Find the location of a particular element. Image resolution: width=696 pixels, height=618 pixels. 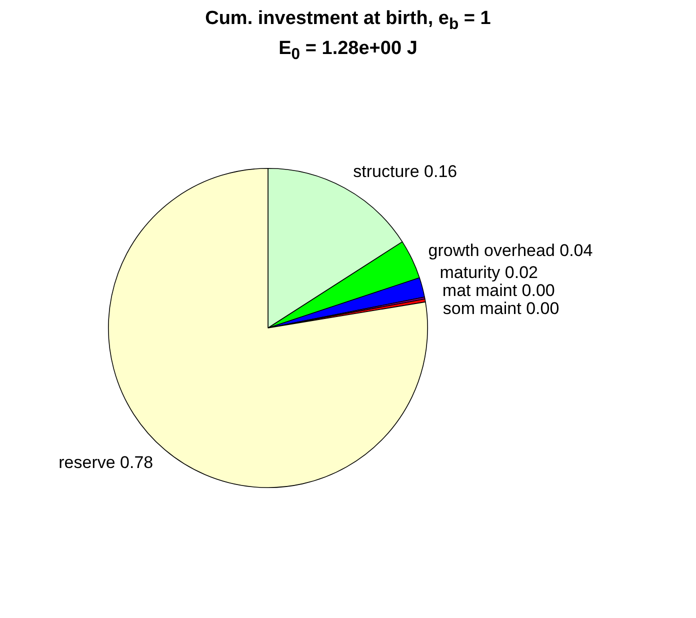

slice-label: structure 0.16 is located at coordinates (405, 170).